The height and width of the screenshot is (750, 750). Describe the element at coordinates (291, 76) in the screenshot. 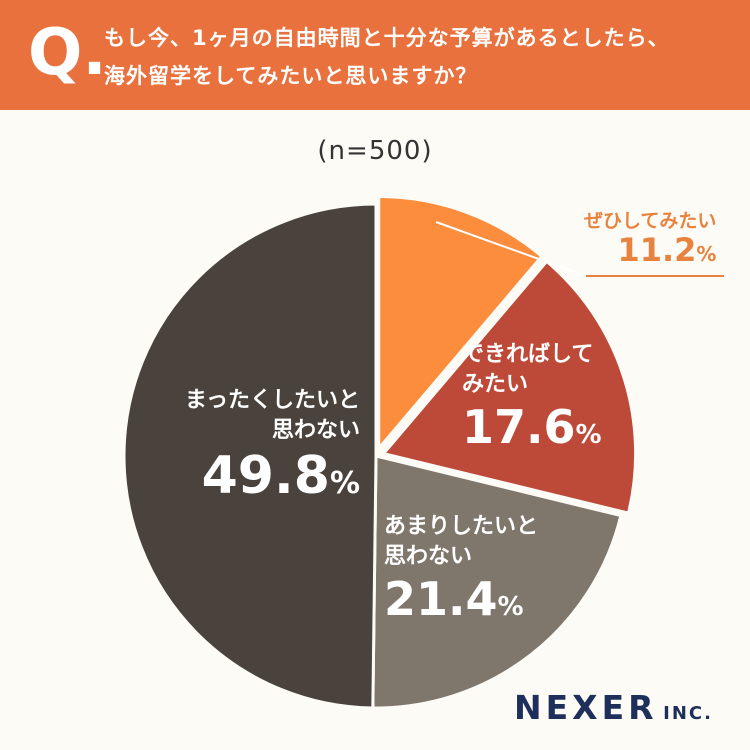

I see `question-text-line2: 海外留学をしてみたいと思いますか？` at that location.